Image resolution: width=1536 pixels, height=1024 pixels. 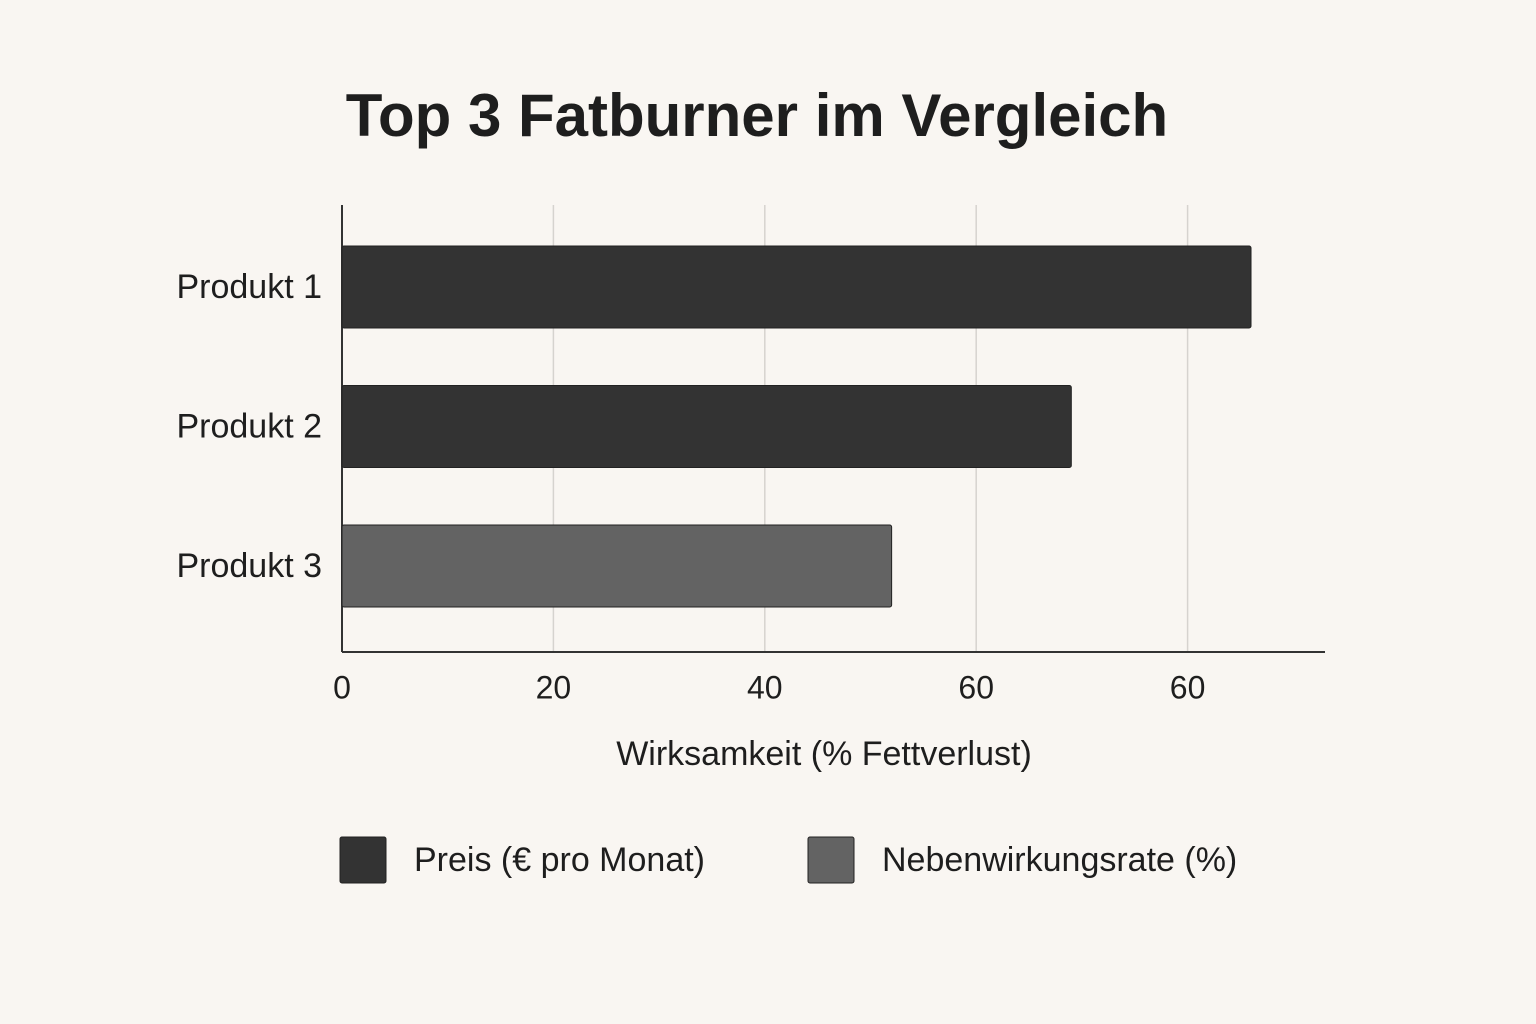 What do you see at coordinates (824, 754) in the screenshot?
I see `x-axis-label: Wirksamkeit (% Fettverlust)` at bounding box center [824, 754].